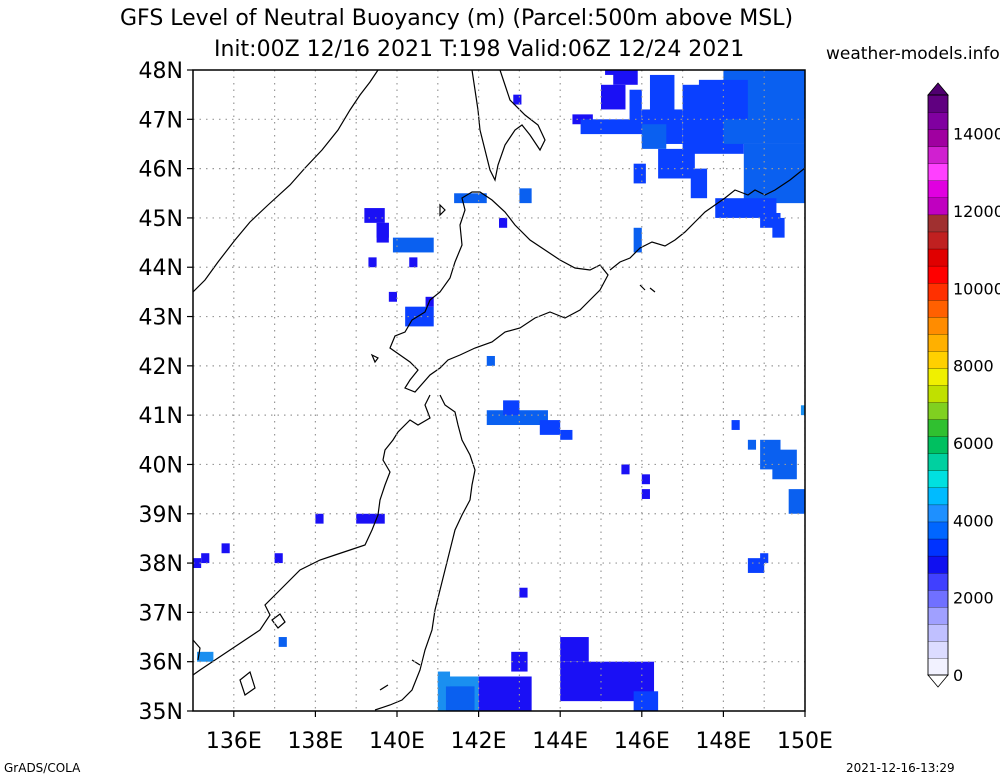 The width and height of the screenshot is (1000, 779). What do you see at coordinates (161, 663) in the screenshot?
I see `lat-label: 36N` at bounding box center [161, 663].